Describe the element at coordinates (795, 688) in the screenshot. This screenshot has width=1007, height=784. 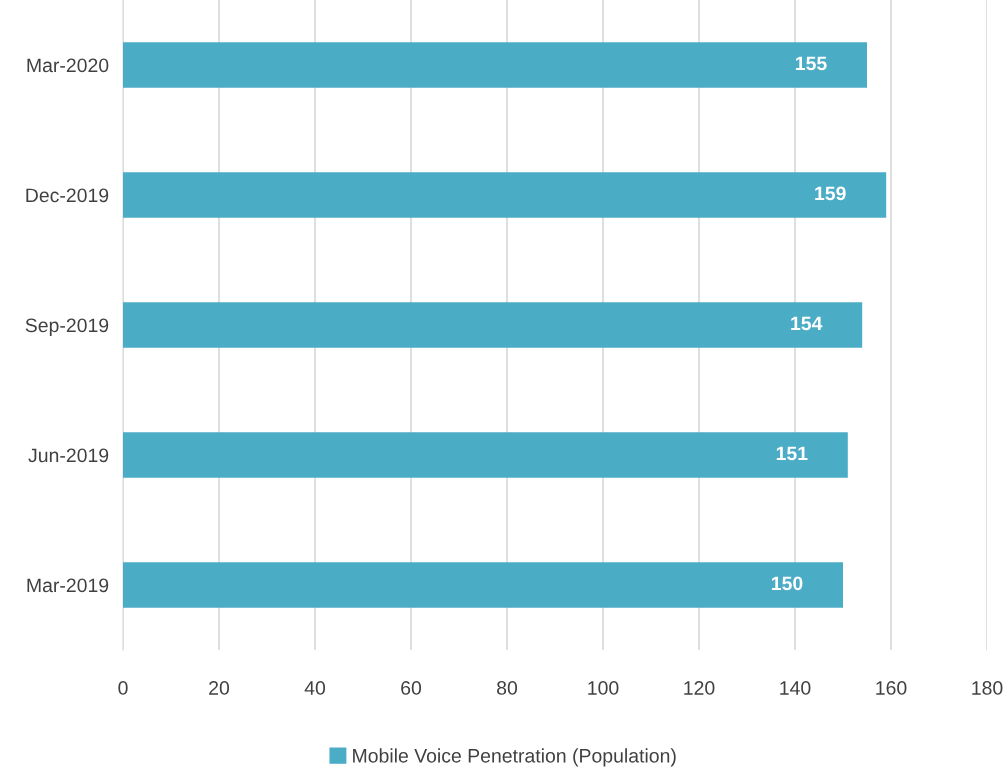
I see `x-tick-label: 140` at that location.